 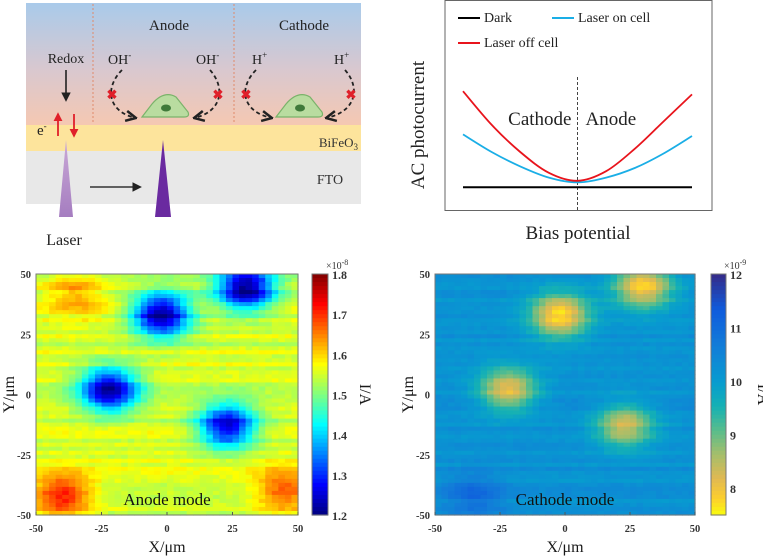 I want to click on colorbar-segment, so click(x=320, y=453).